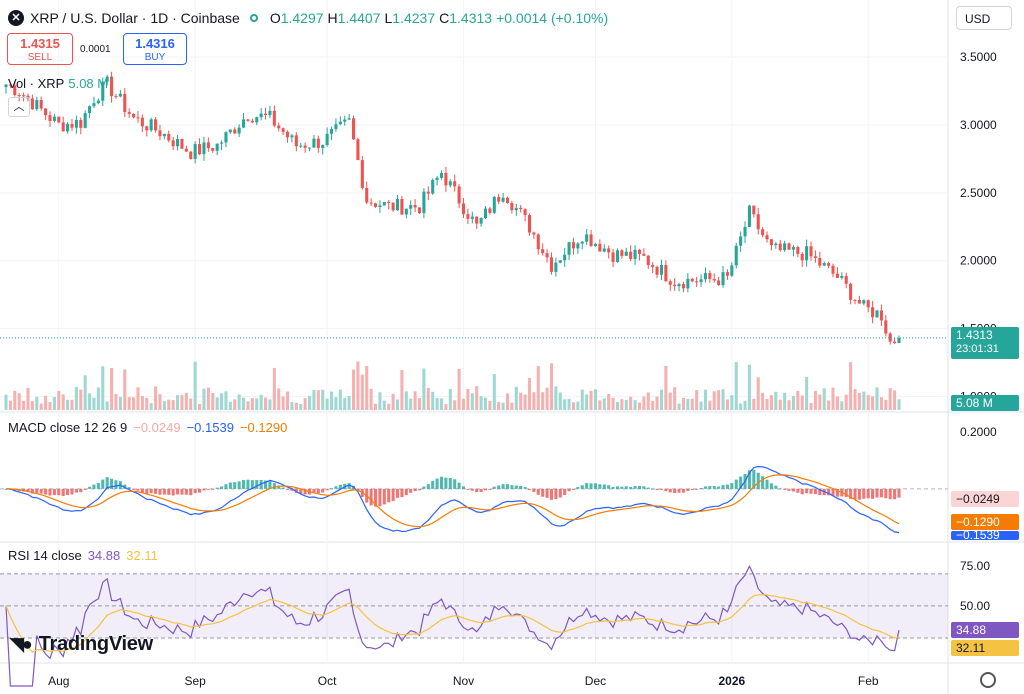 The height and width of the screenshot is (694, 1024). Describe the element at coordinates (984, 18) in the screenshot. I see `currency-selector: USD` at that location.